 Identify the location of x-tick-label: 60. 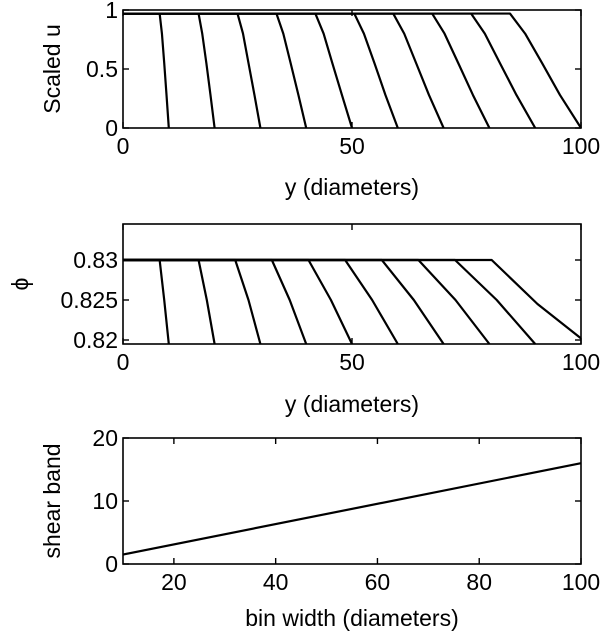
(378, 582).